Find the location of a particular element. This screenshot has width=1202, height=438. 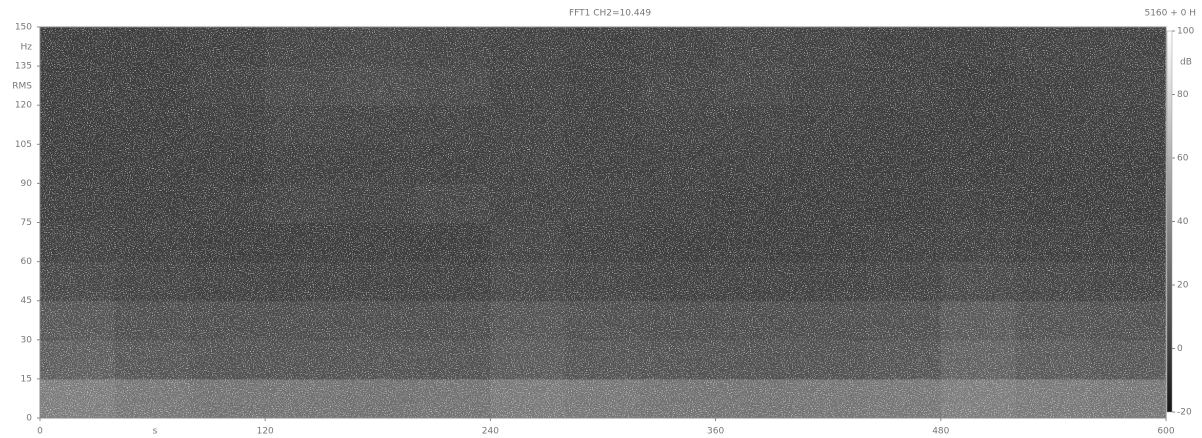

y-unit: Hz is located at coordinates (27, 48).